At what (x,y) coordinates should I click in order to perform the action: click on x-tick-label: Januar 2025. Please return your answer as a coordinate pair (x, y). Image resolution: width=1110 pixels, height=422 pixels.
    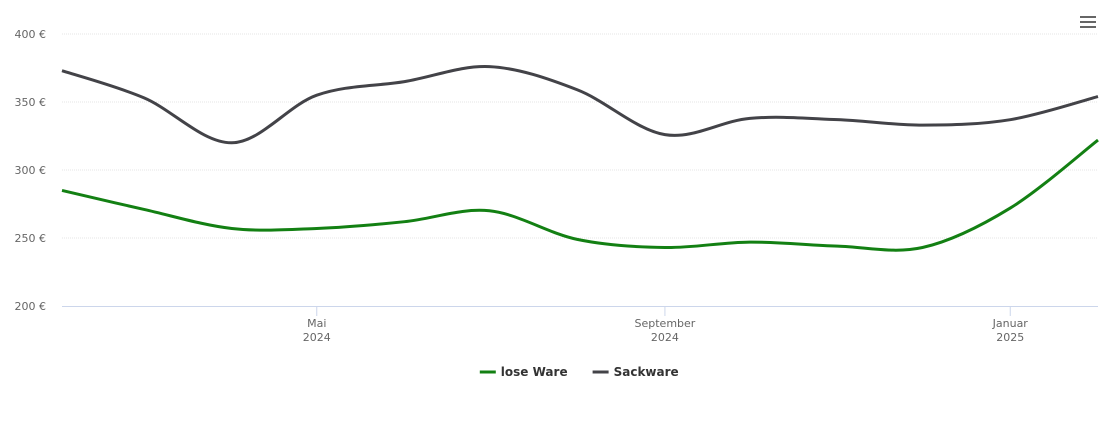
    Looking at the image, I should click on (1010, 330).